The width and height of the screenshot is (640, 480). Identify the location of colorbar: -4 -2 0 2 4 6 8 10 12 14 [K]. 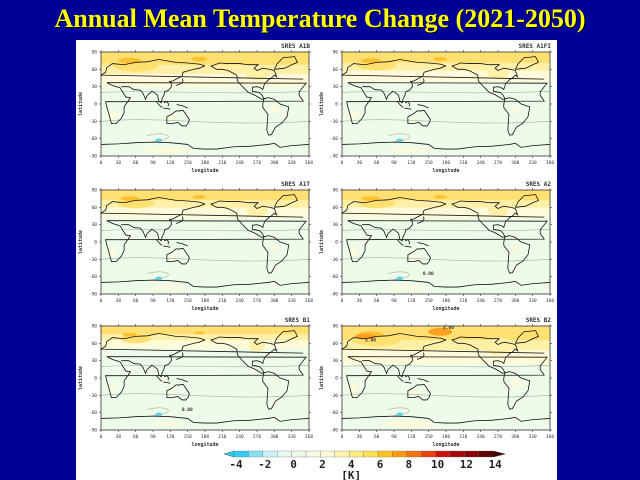
(364, 465).